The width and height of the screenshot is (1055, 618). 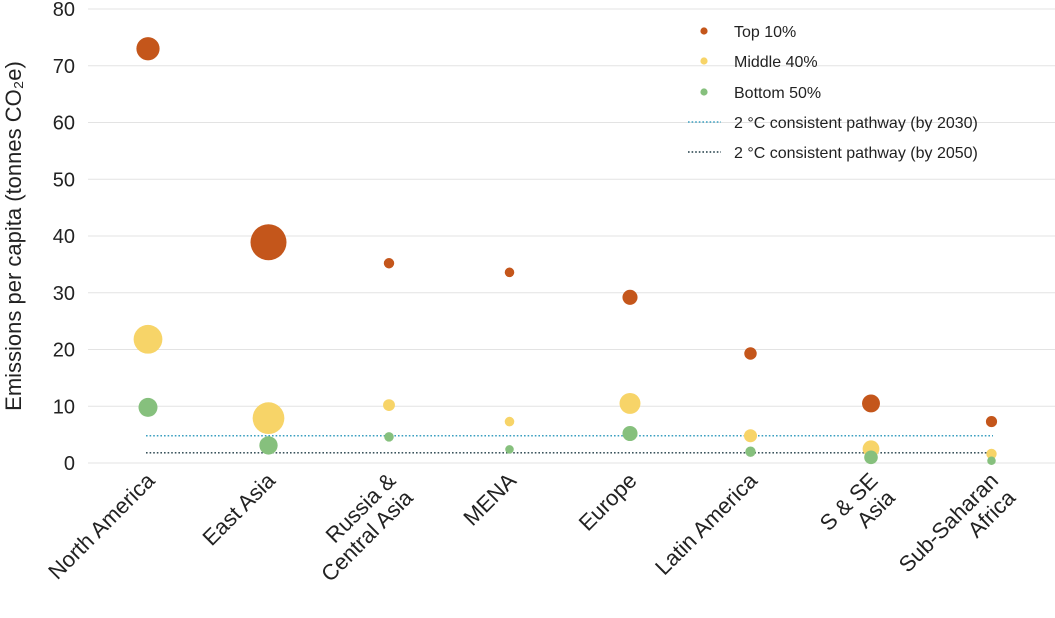 What do you see at coordinates (857, 509) in the screenshot?
I see `x-category-label: S & SEAsia` at bounding box center [857, 509].